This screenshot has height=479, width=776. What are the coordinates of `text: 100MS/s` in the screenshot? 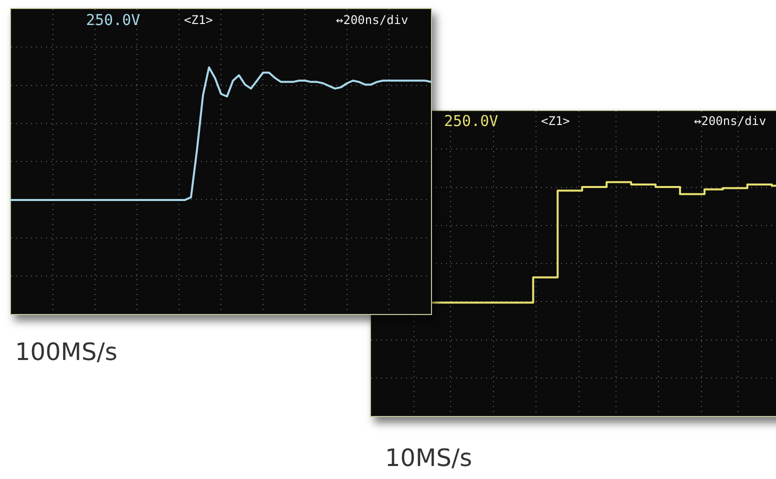 It's located at (66, 352).